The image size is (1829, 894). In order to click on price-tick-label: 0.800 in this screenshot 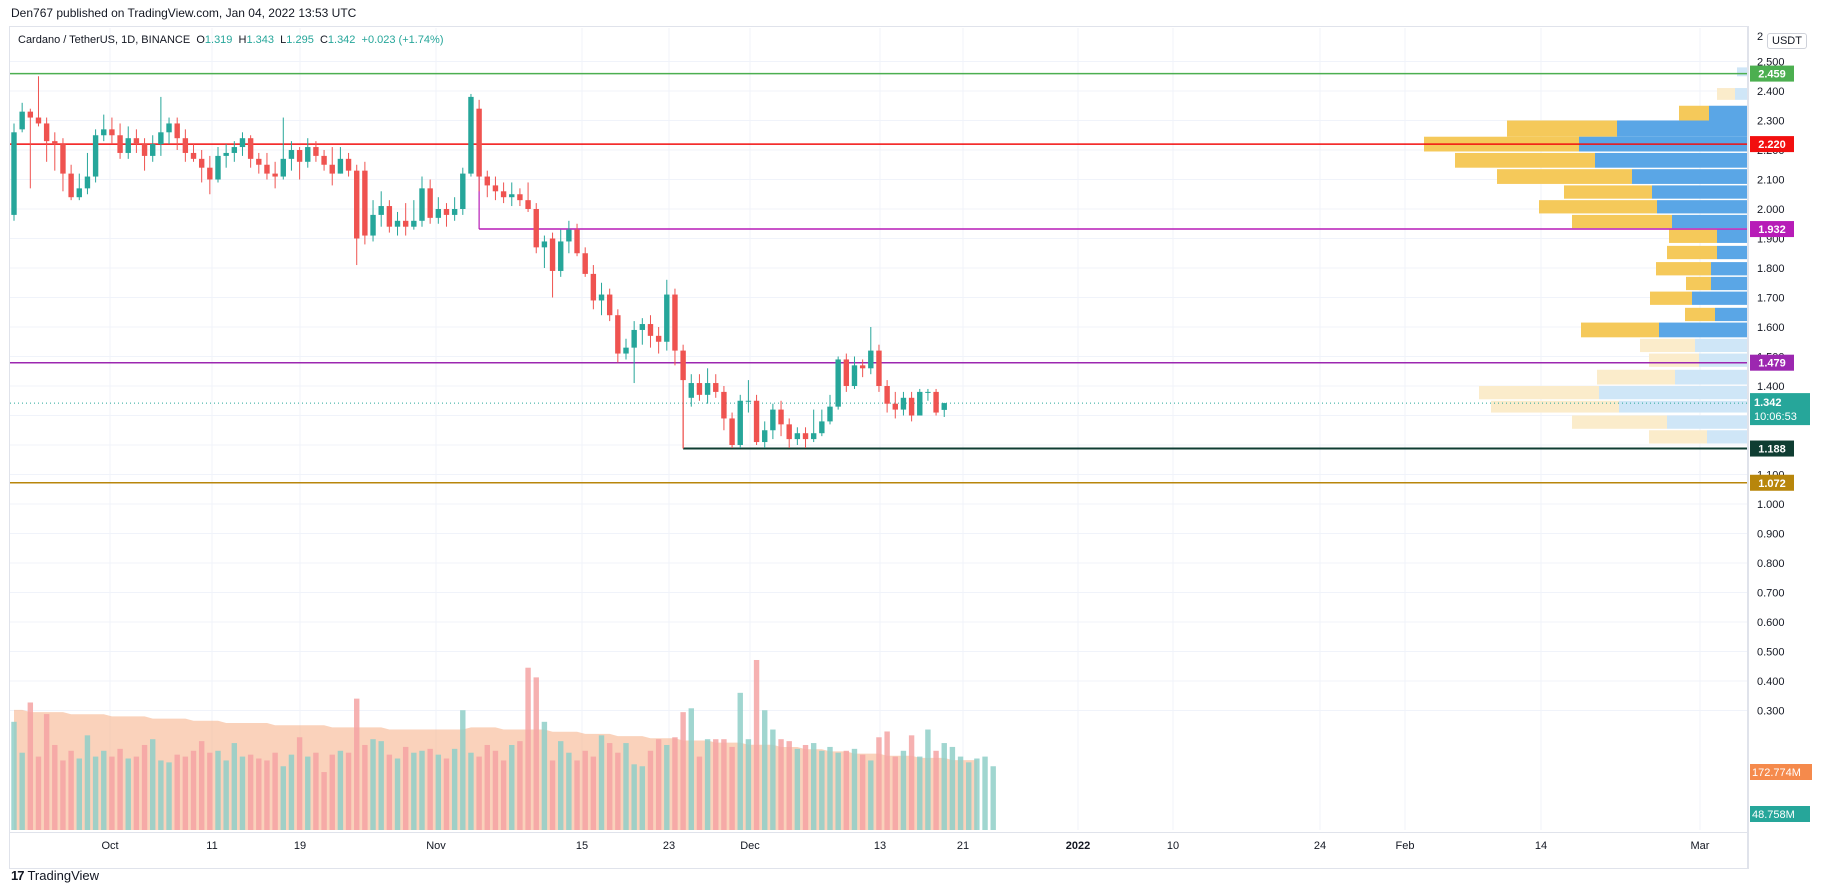, I will do `click(1771, 564)`.